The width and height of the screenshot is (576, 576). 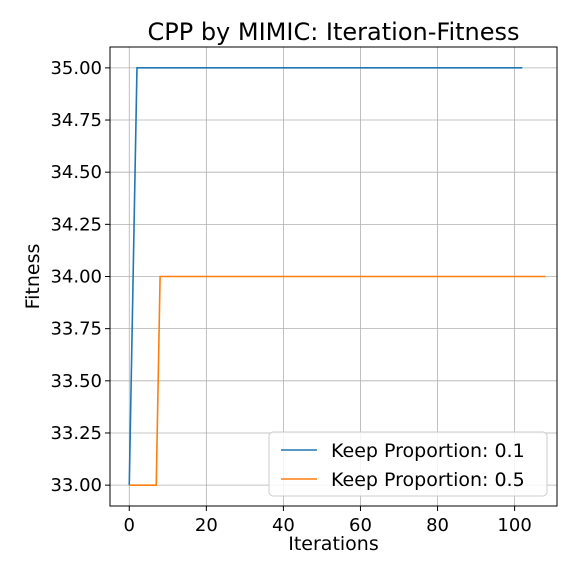 What do you see at coordinates (76, 277) in the screenshot?
I see `y-tick-label: 34.00` at bounding box center [76, 277].